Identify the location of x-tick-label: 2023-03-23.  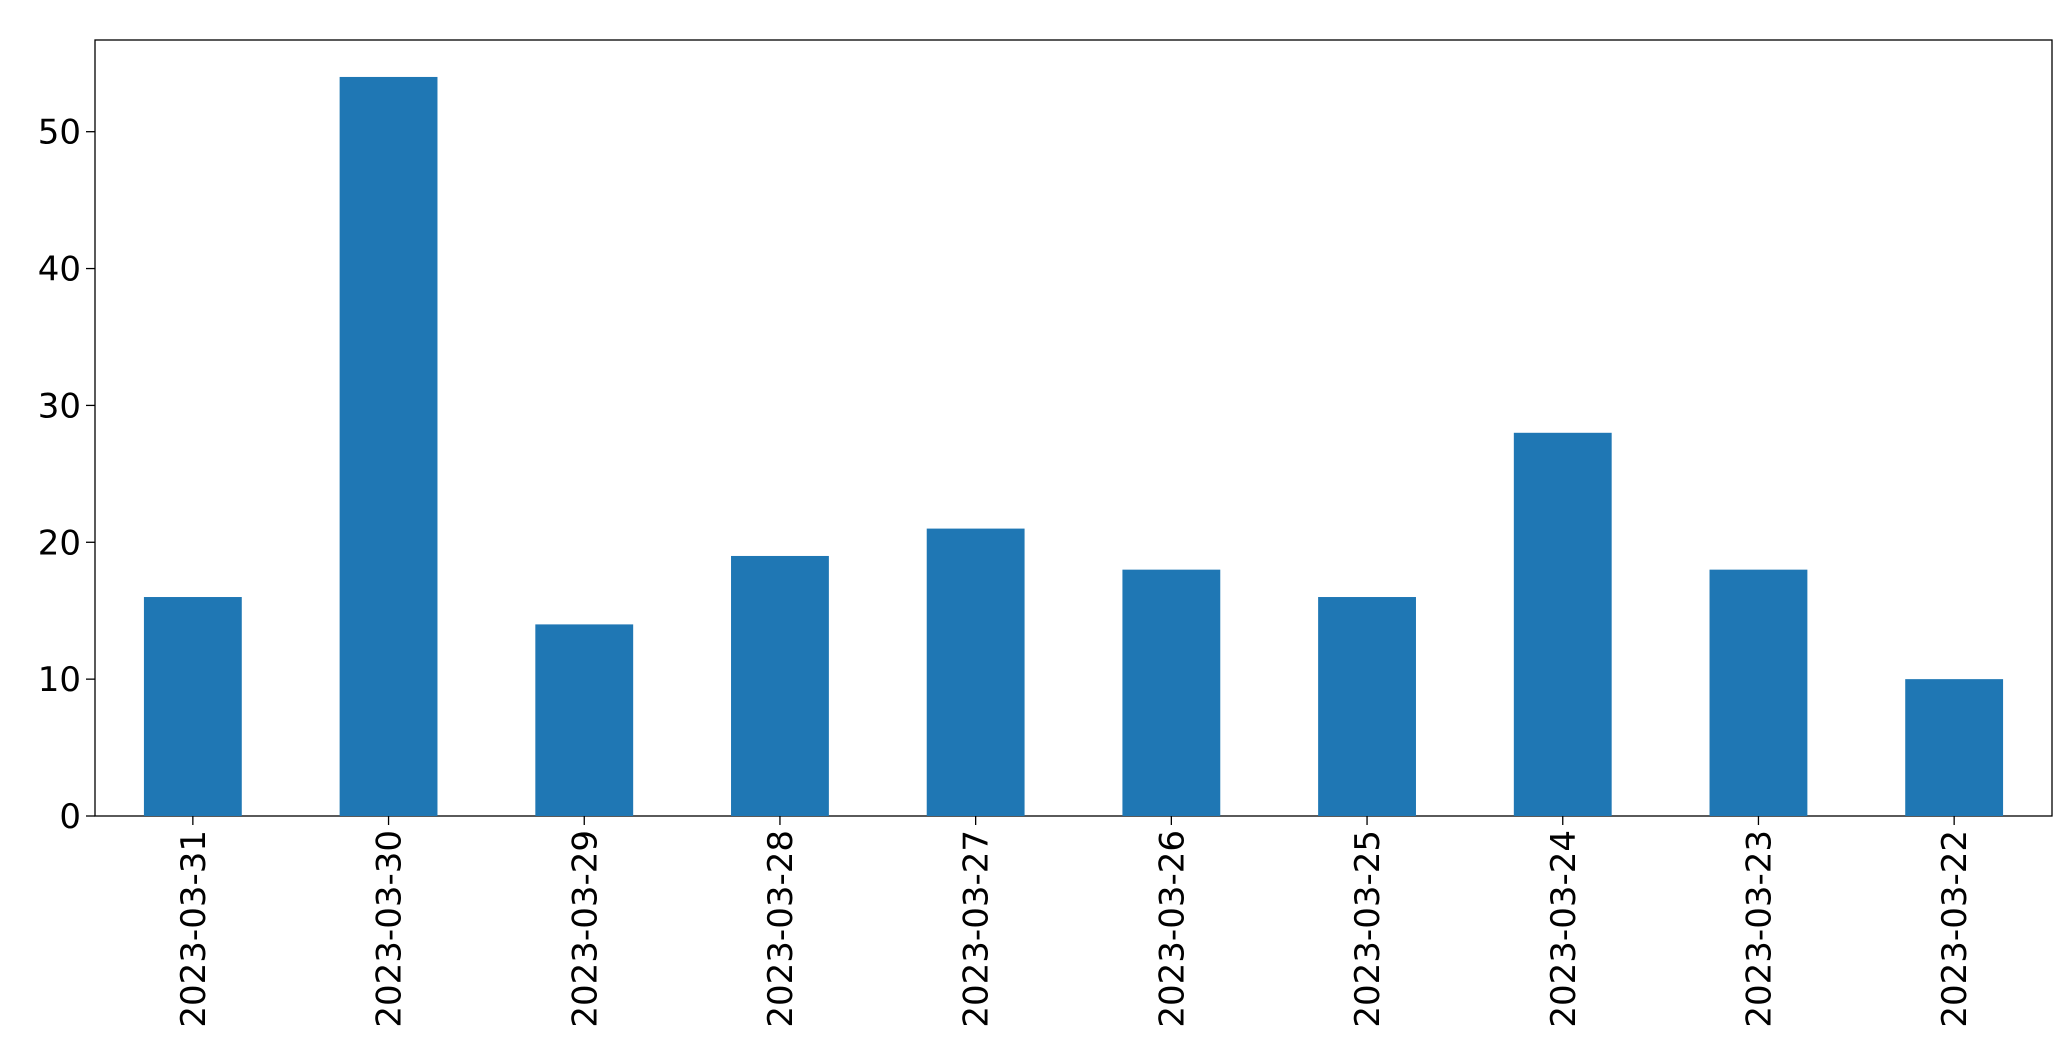
(1759, 929).